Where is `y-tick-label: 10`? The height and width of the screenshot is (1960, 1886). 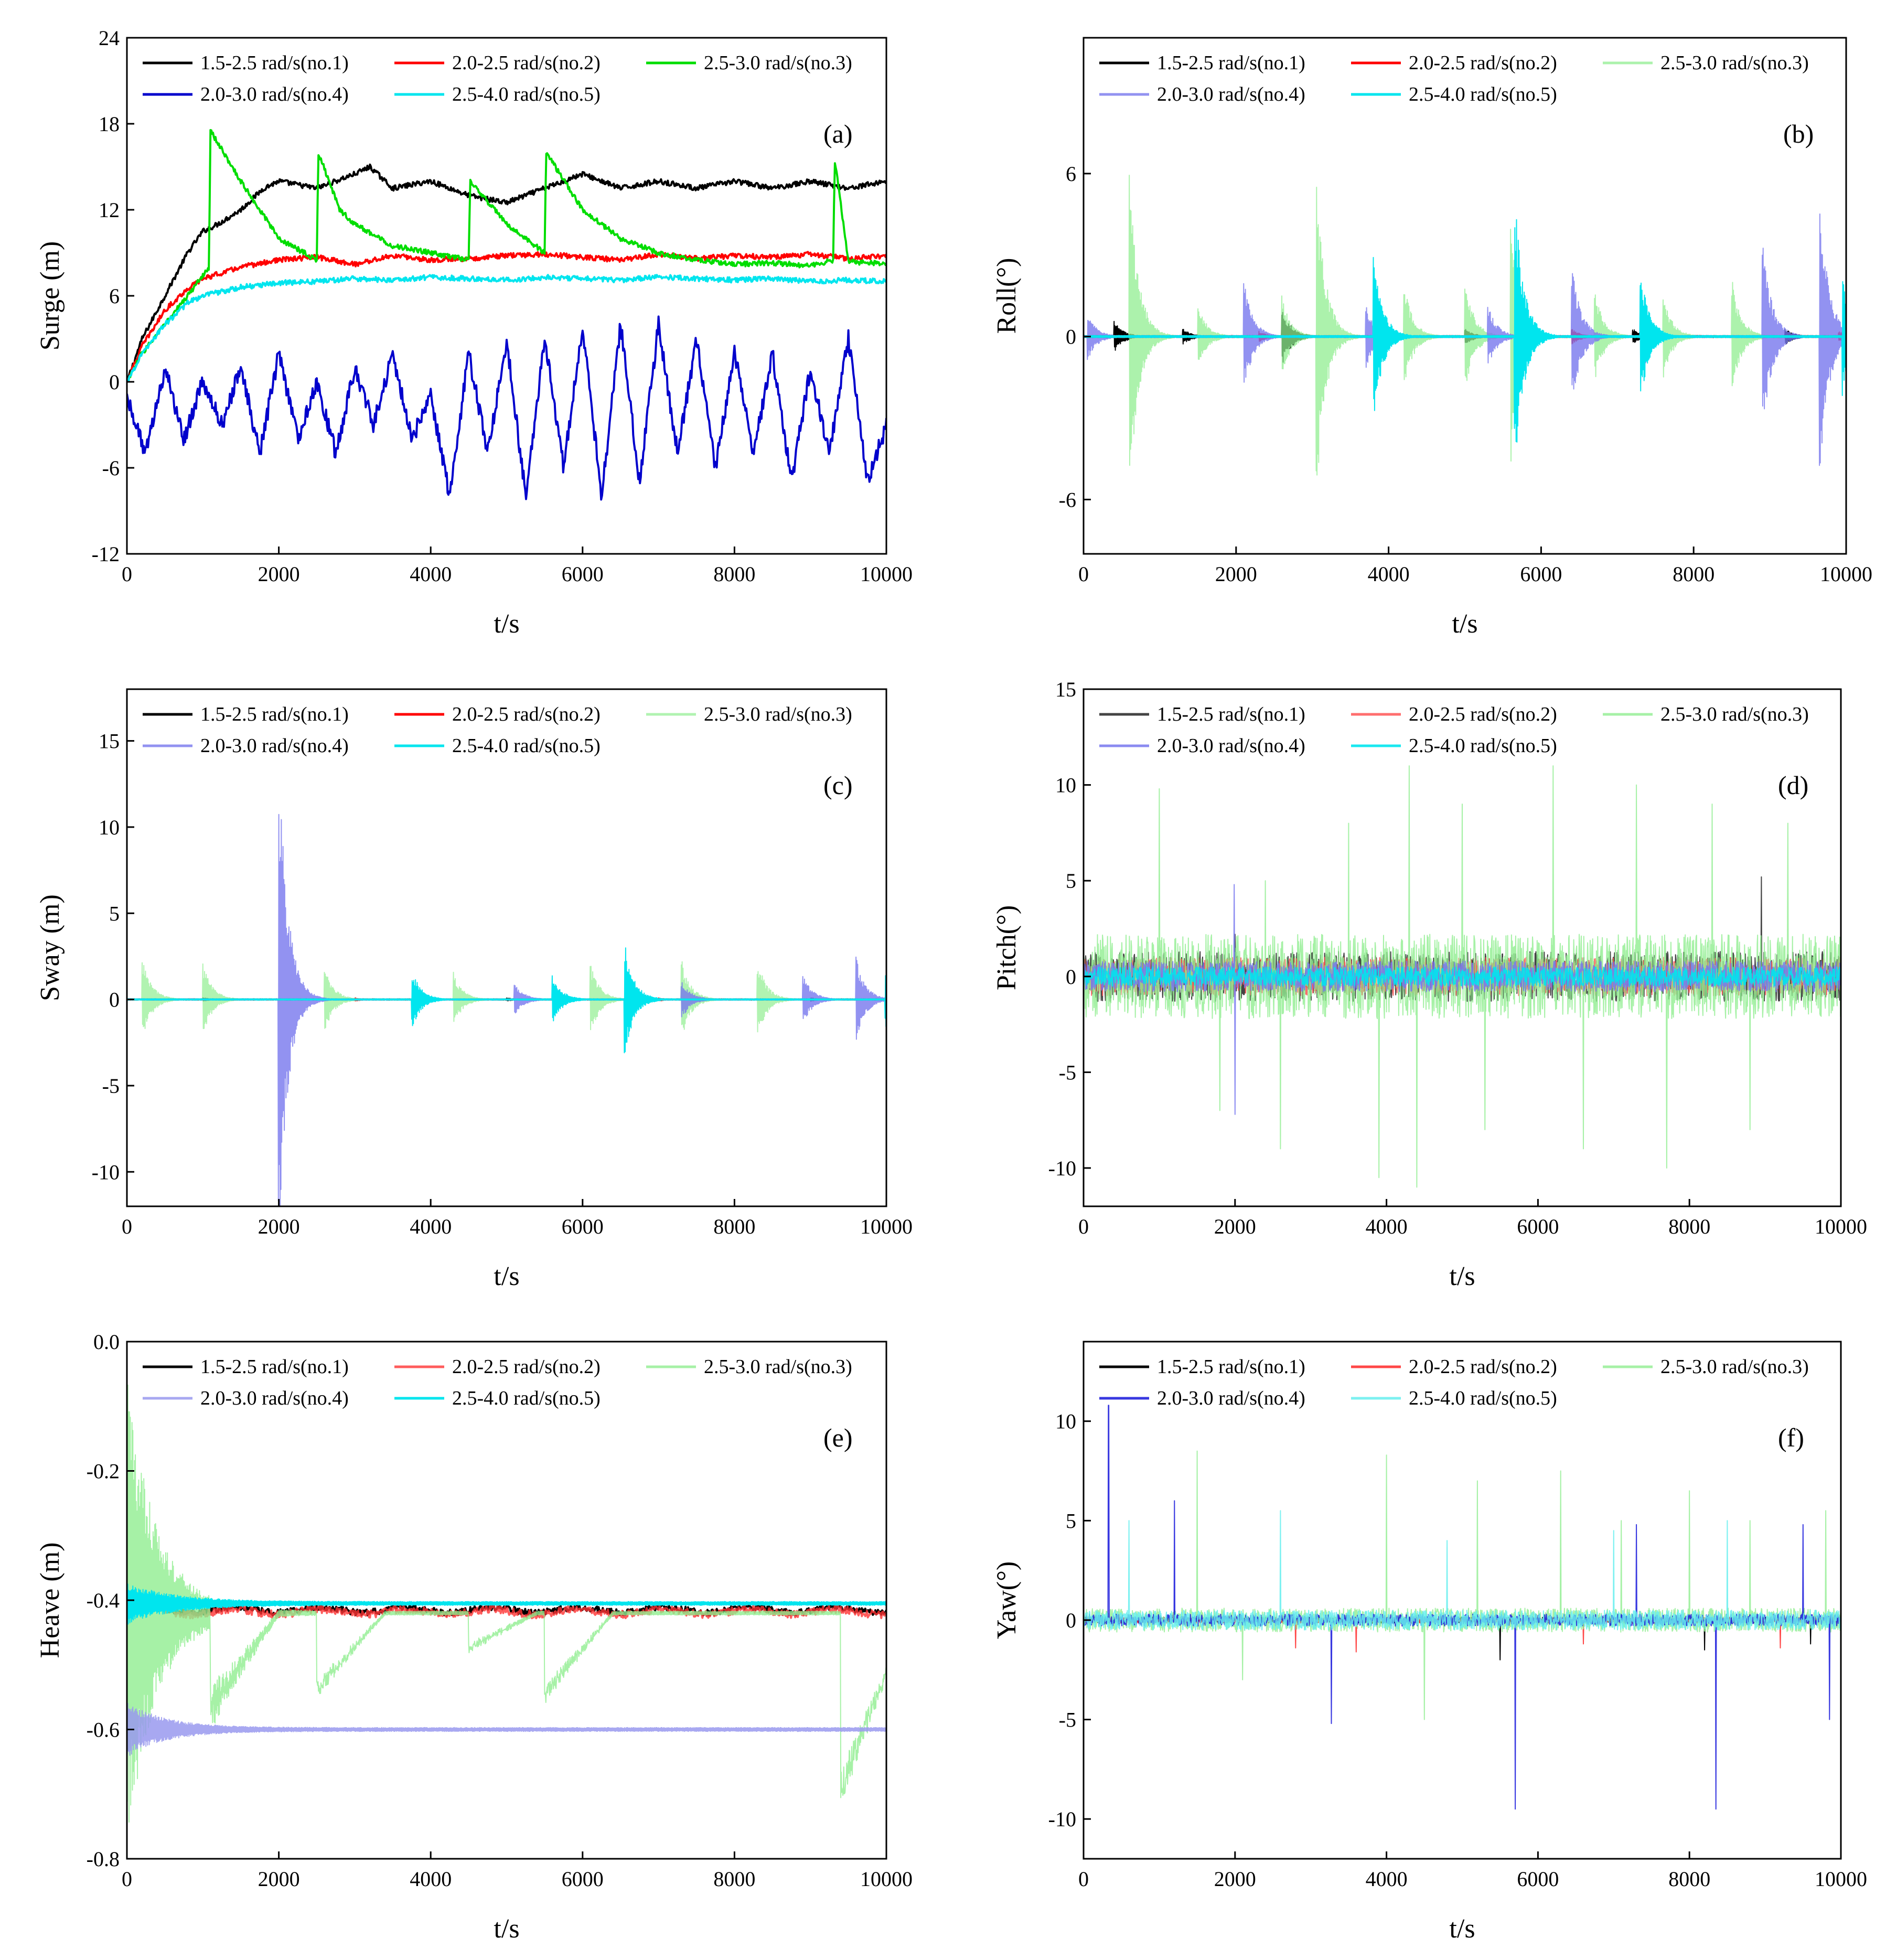
y-tick-label: 10 is located at coordinates (1065, 785).